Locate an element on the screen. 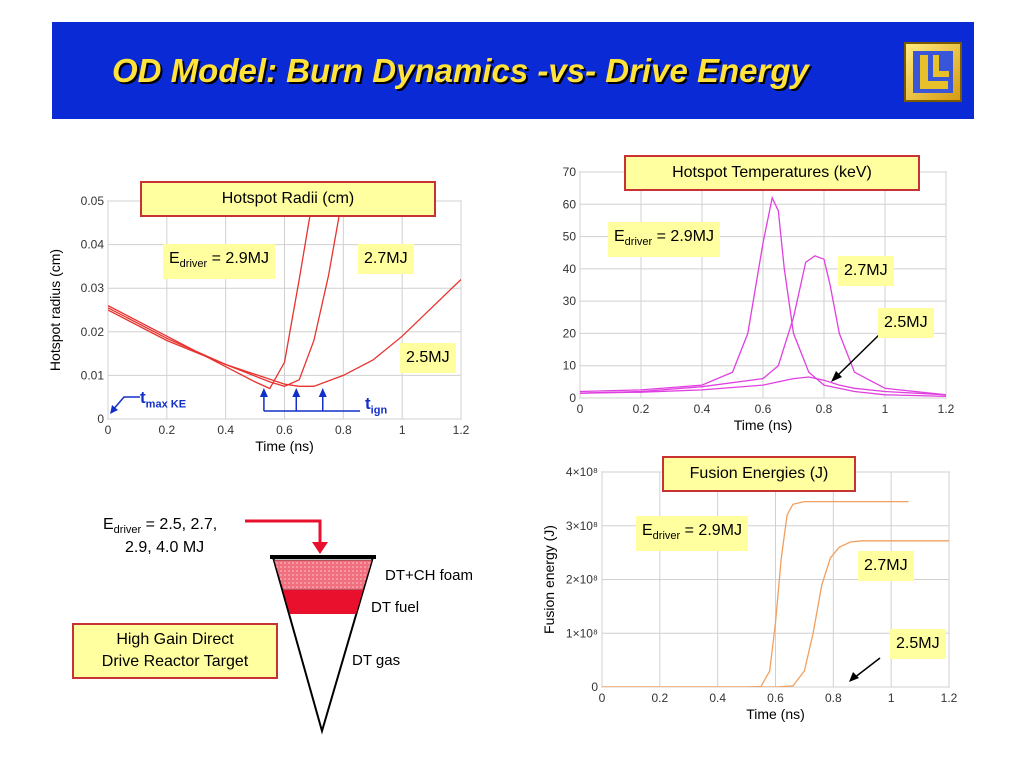 This screenshot has width=1024, height=768. fusion-label-2-7mj: 2.7MJ is located at coordinates (886, 566).